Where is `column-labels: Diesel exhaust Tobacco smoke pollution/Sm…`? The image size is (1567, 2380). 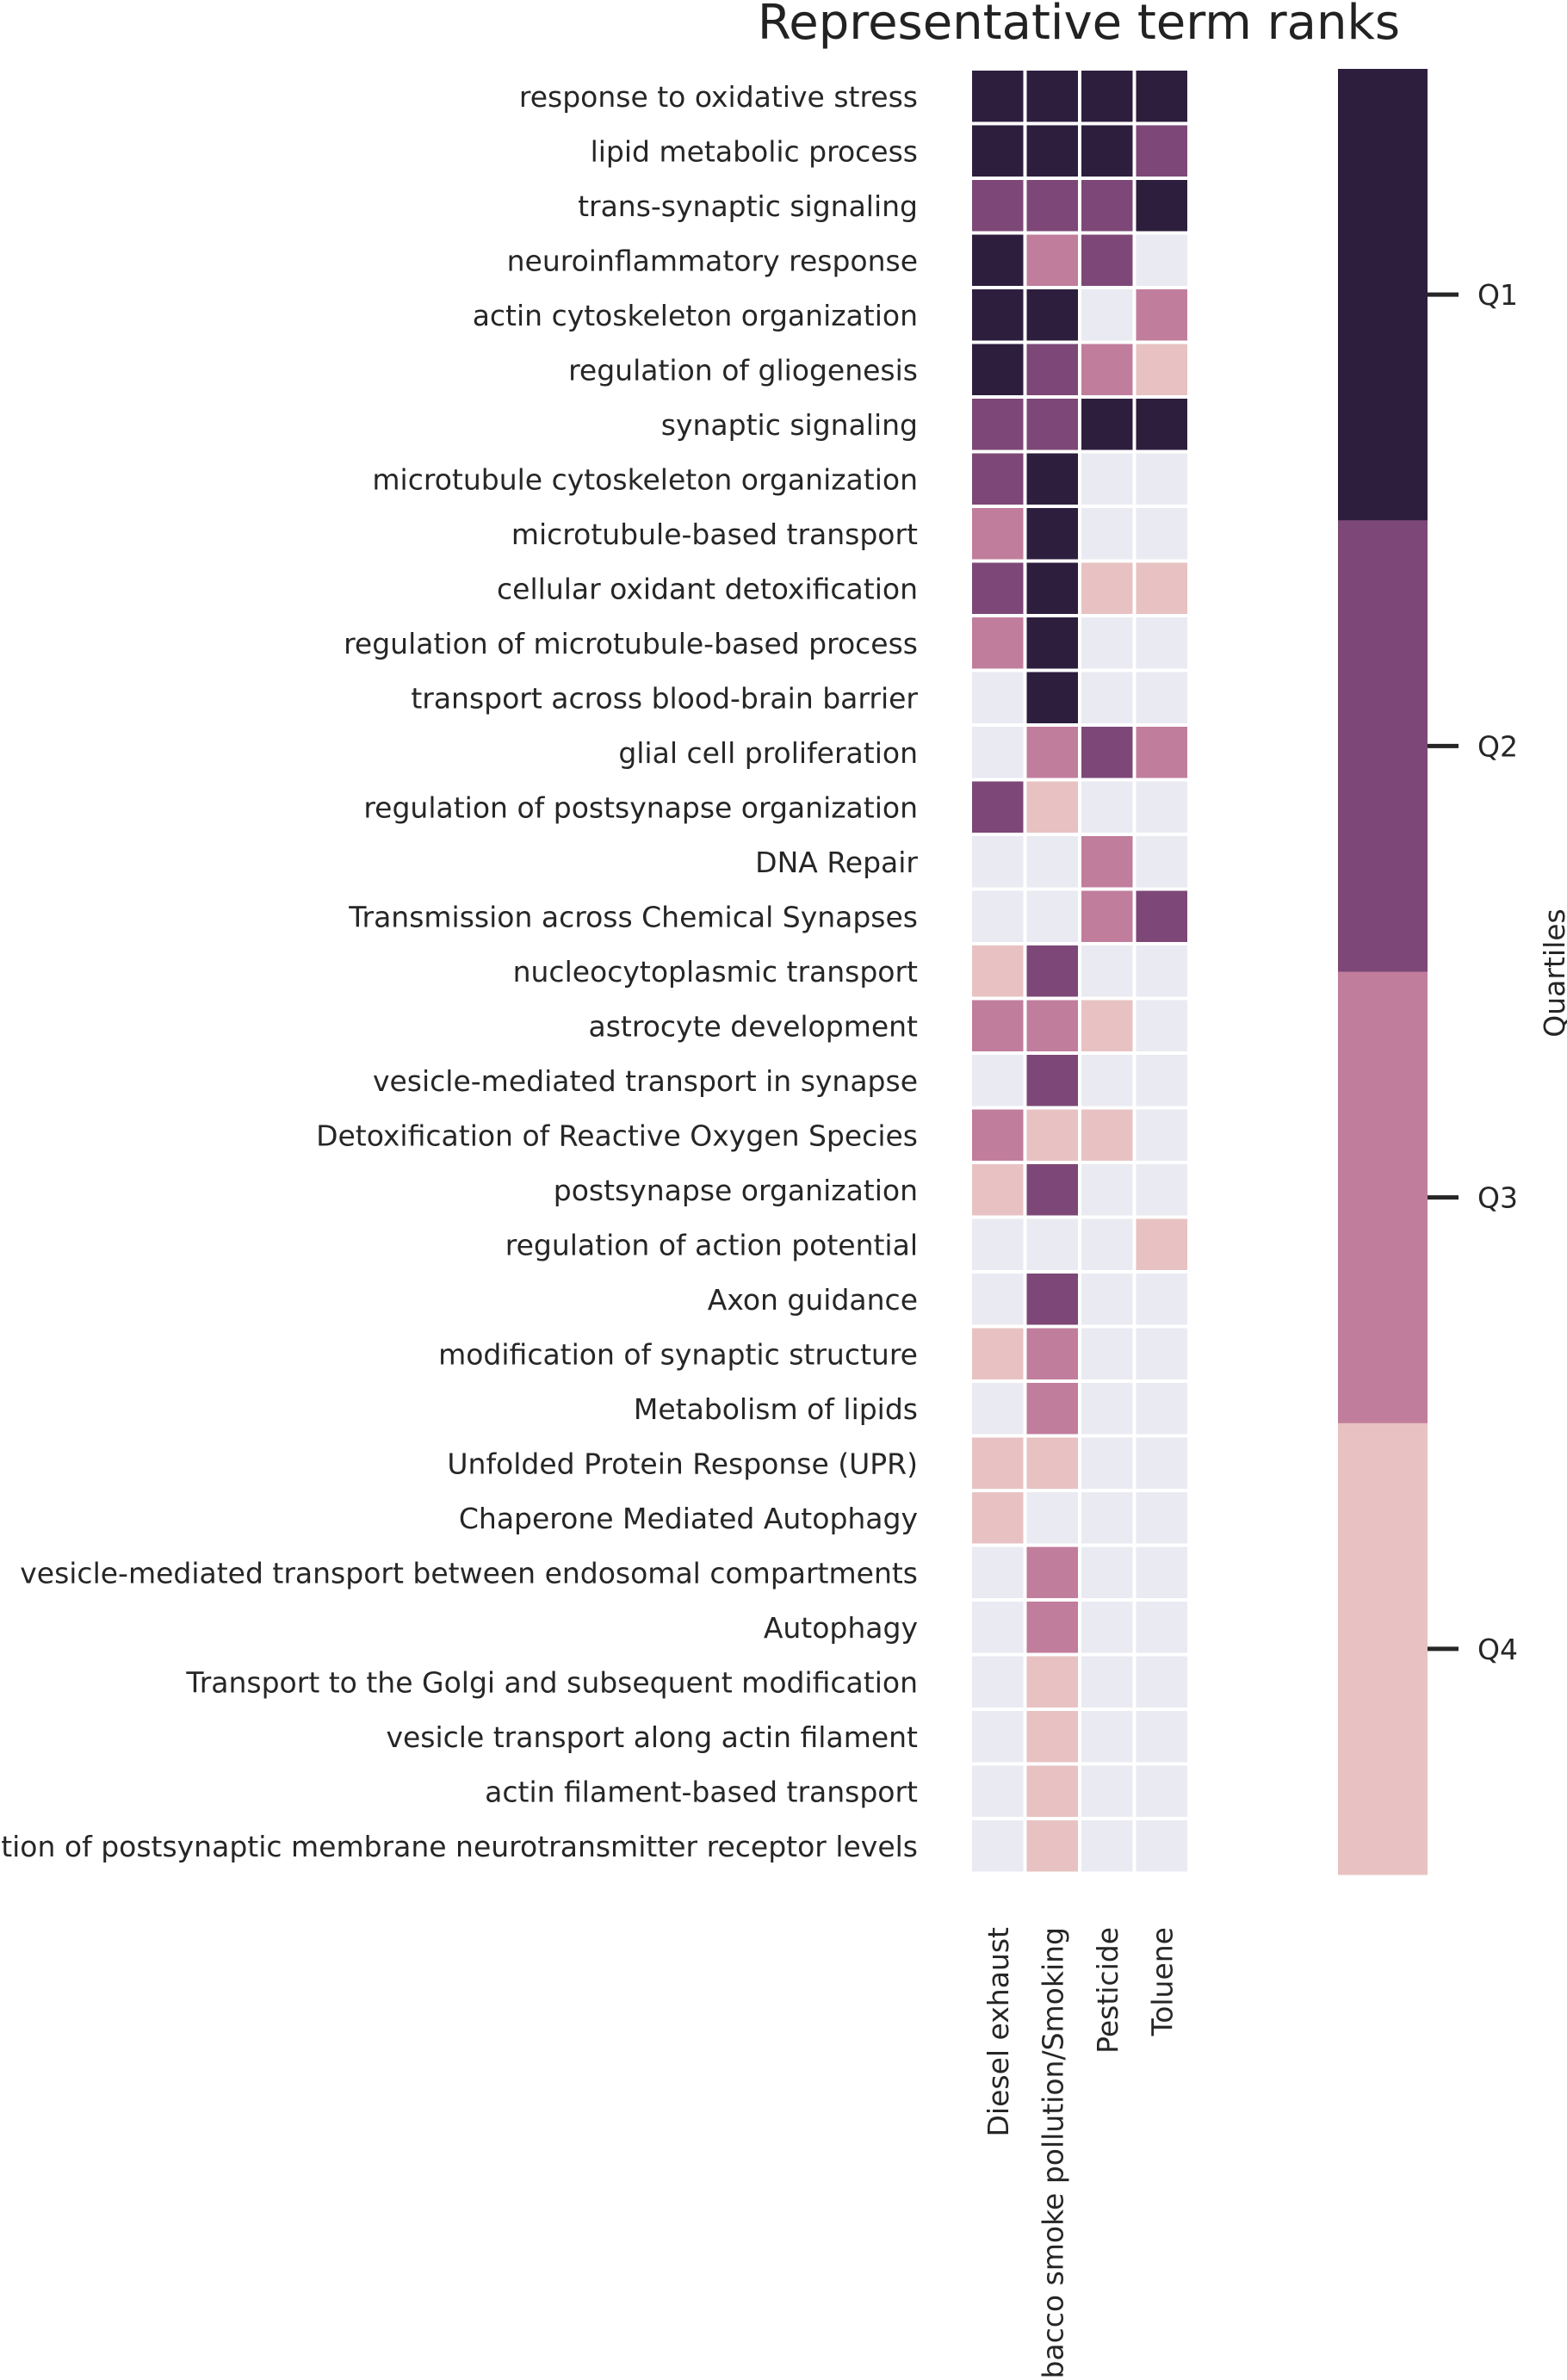
column-labels: Diesel exhaust Tobacco smoke pollution/Sm… is located at coordinates (1081, 2153).